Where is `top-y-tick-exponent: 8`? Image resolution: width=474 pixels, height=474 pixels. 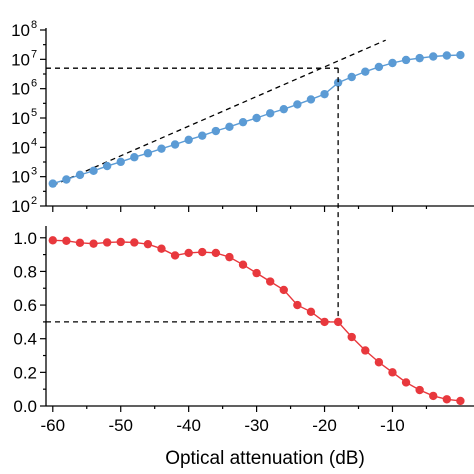 top-y-tick-exponent: 8 is located at coordinates (34, 25).